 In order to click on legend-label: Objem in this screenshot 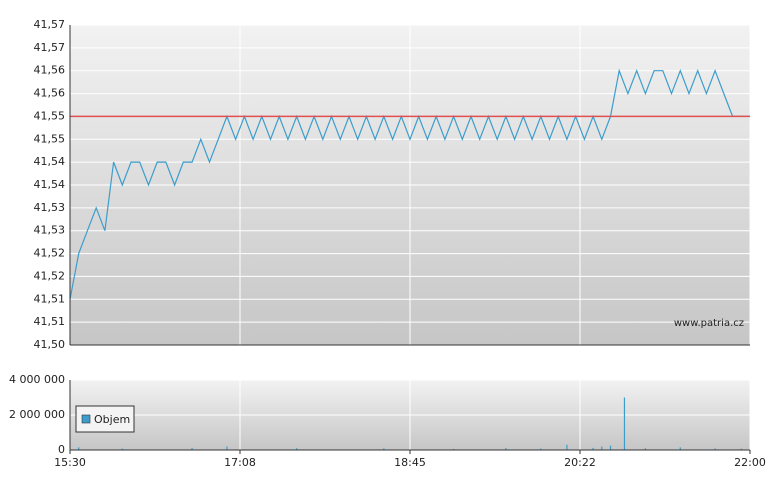, I will do `click(112, 419)`.